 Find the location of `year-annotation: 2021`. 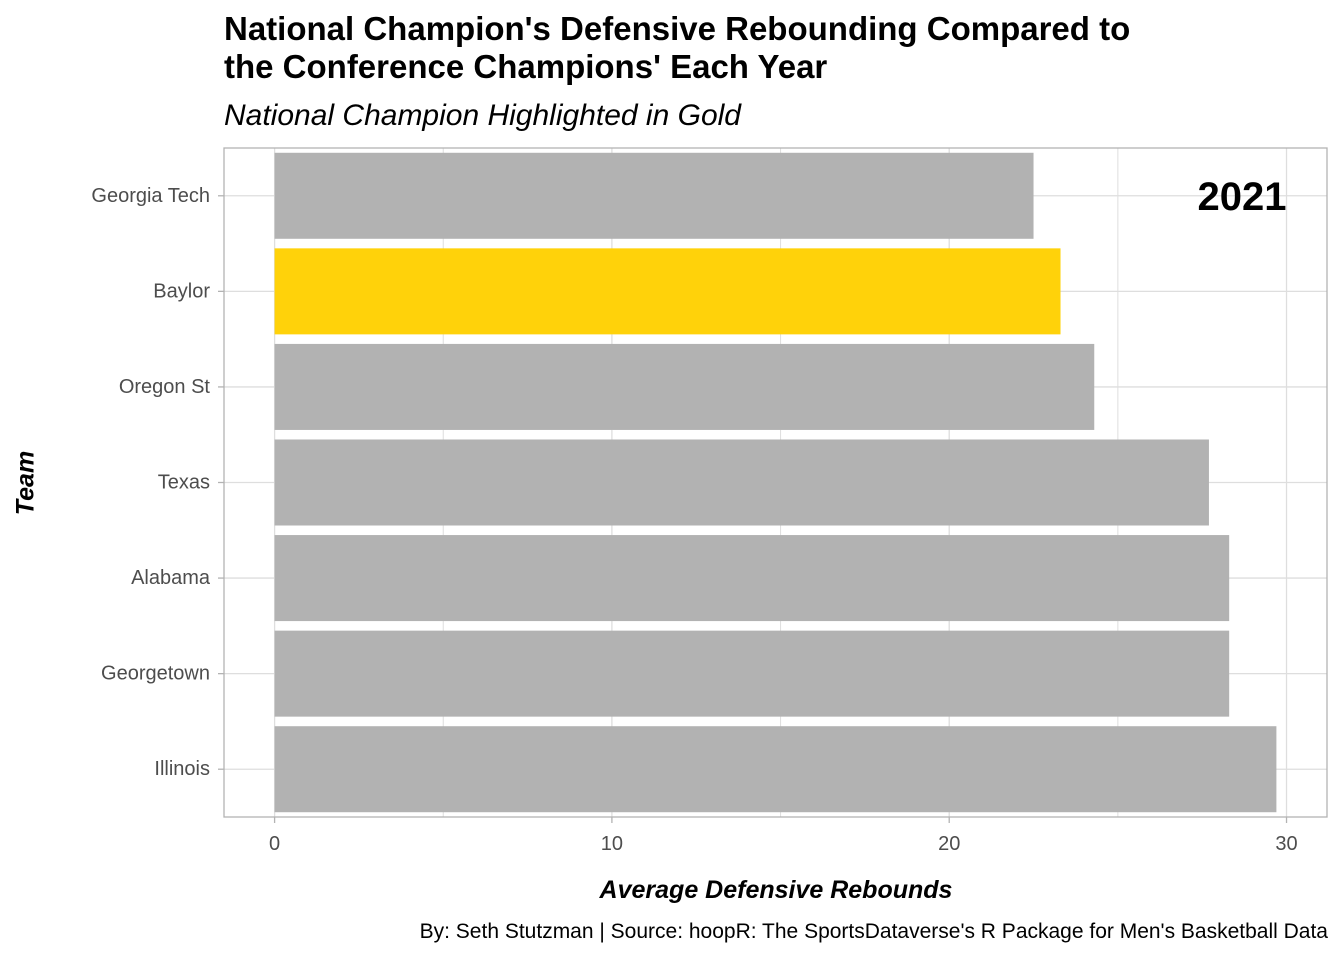

year-annotation: 2021 is located at coordinates (1242, 197).